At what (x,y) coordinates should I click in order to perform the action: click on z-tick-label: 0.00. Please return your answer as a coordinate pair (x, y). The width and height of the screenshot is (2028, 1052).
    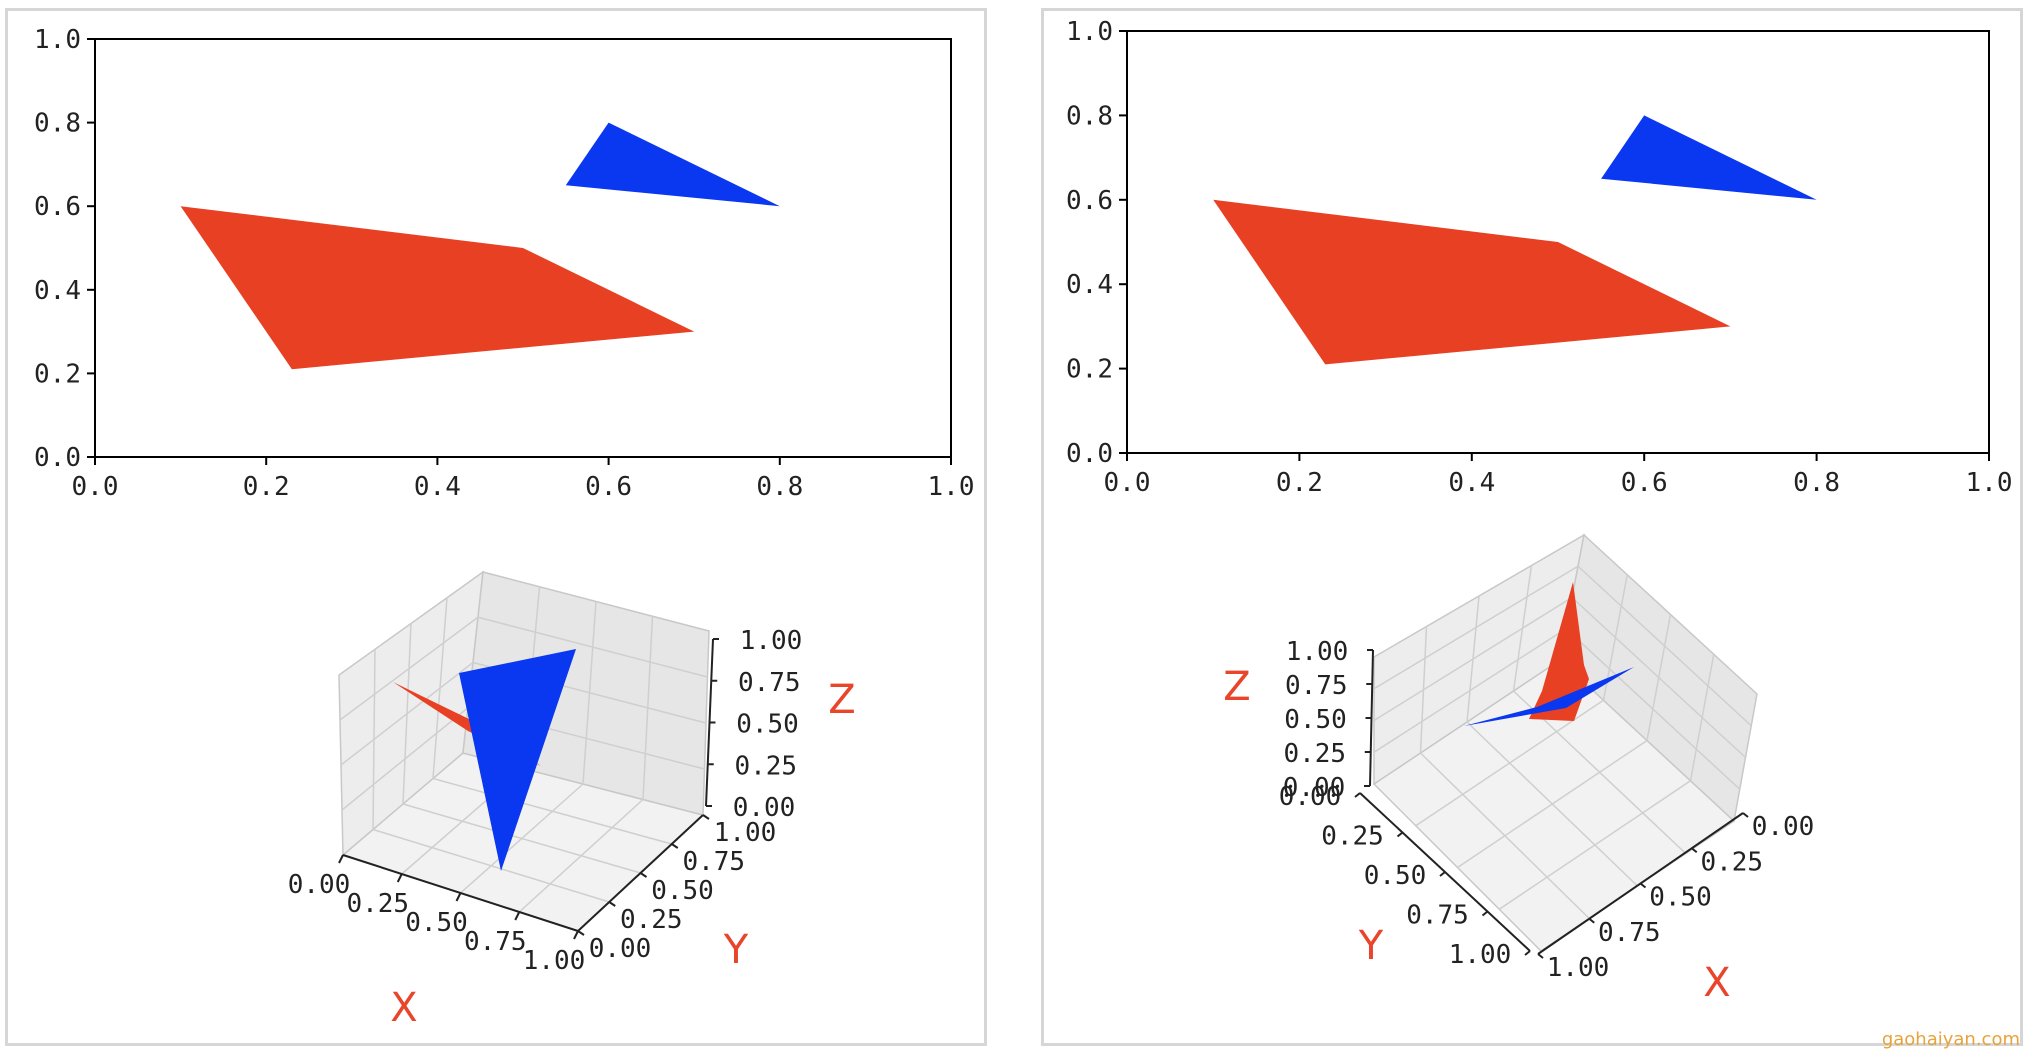
    Looking at the image, I should click on (1314, 788).